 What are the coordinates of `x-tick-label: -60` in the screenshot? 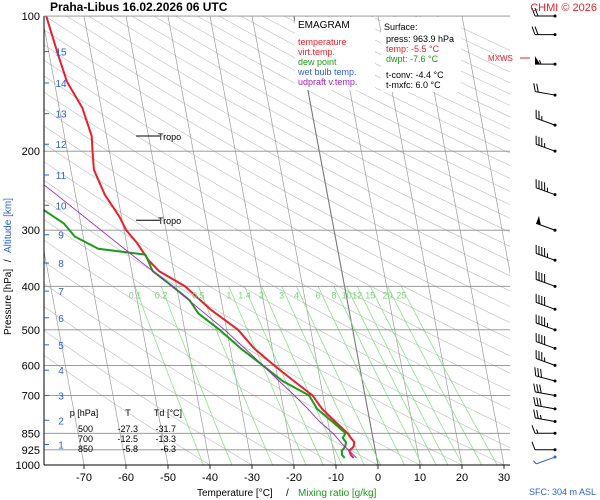 It's located at (126, 478).